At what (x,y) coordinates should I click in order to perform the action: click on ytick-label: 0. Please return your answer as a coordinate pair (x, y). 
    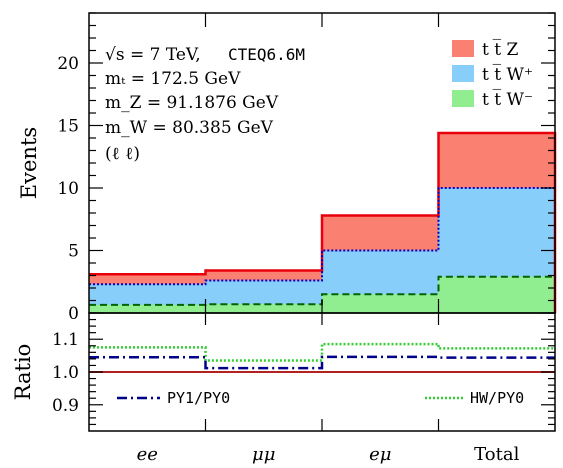
    Looking at the image, I should click on (73, 314).